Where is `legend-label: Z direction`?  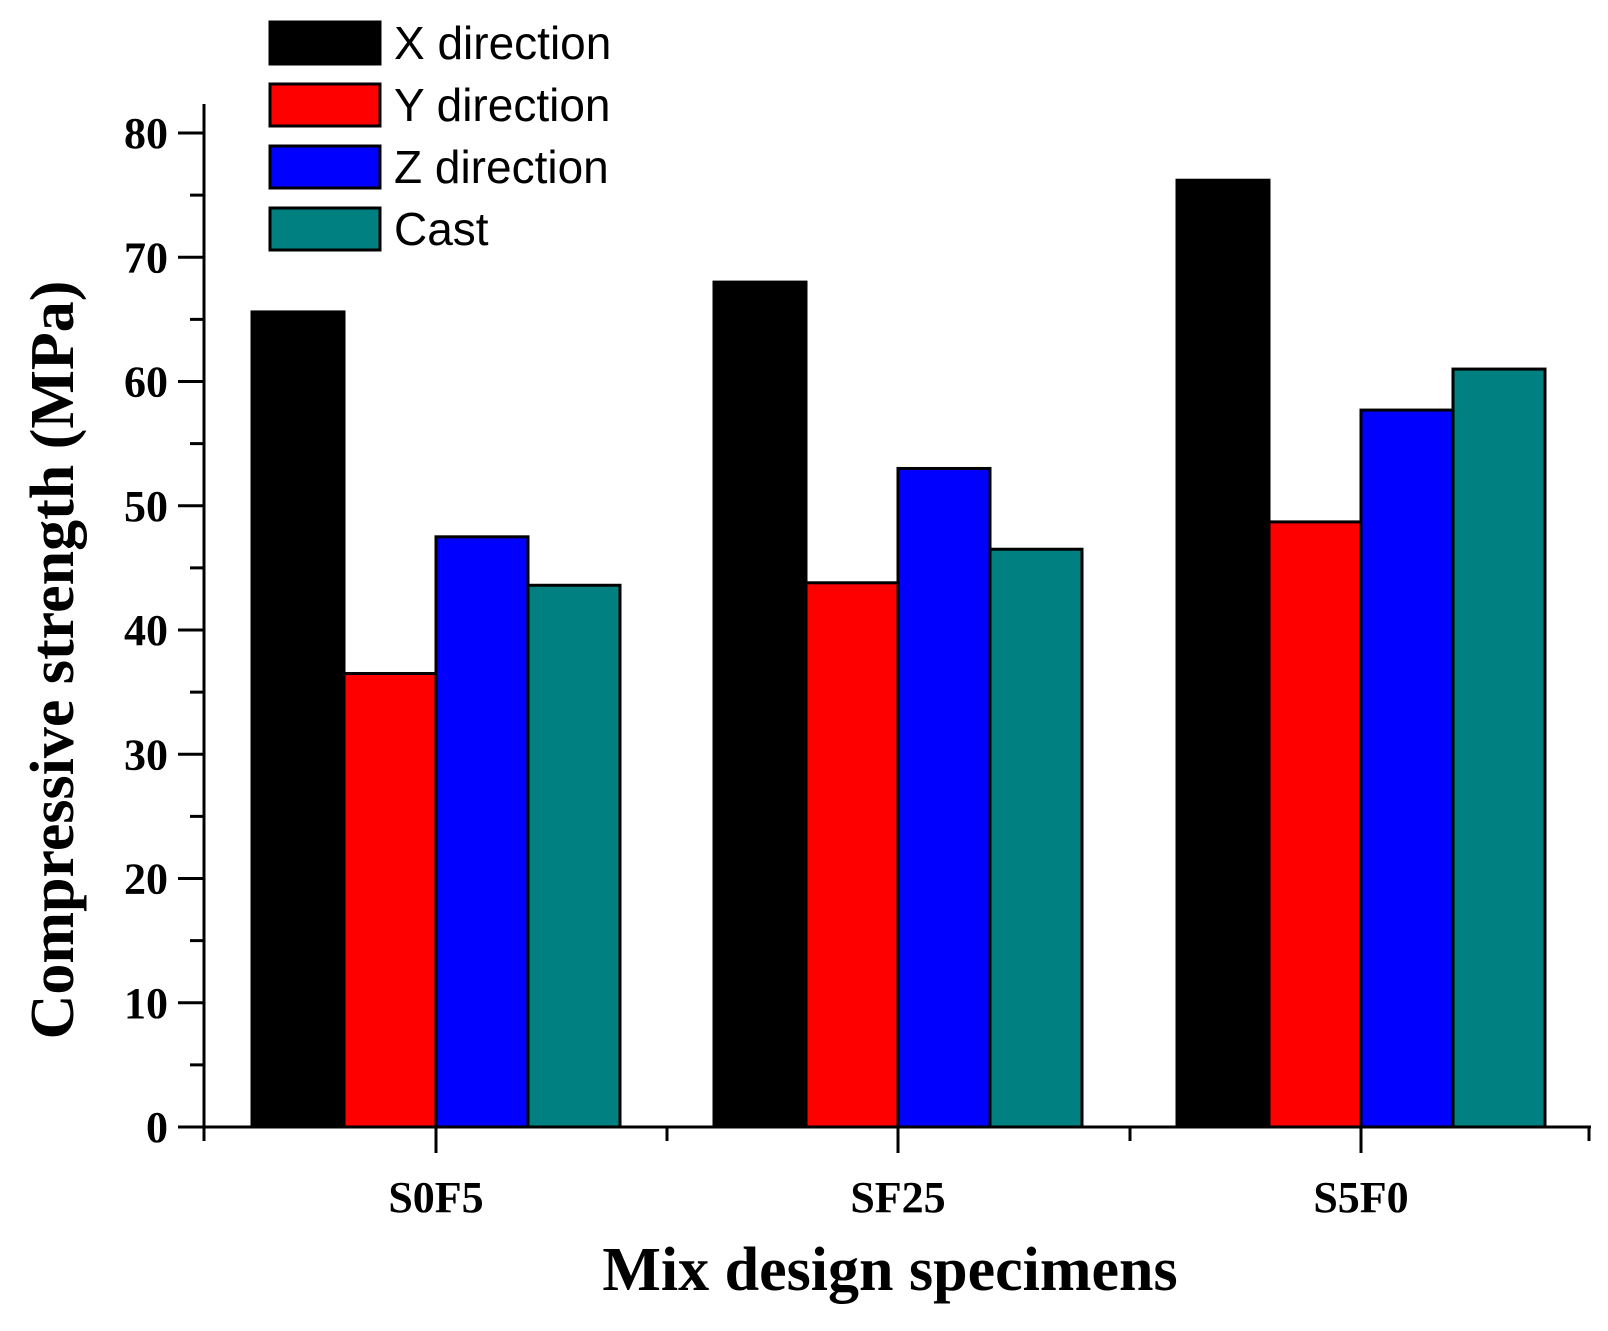 legend-label: Z direction is located at coordinates (501, 167).